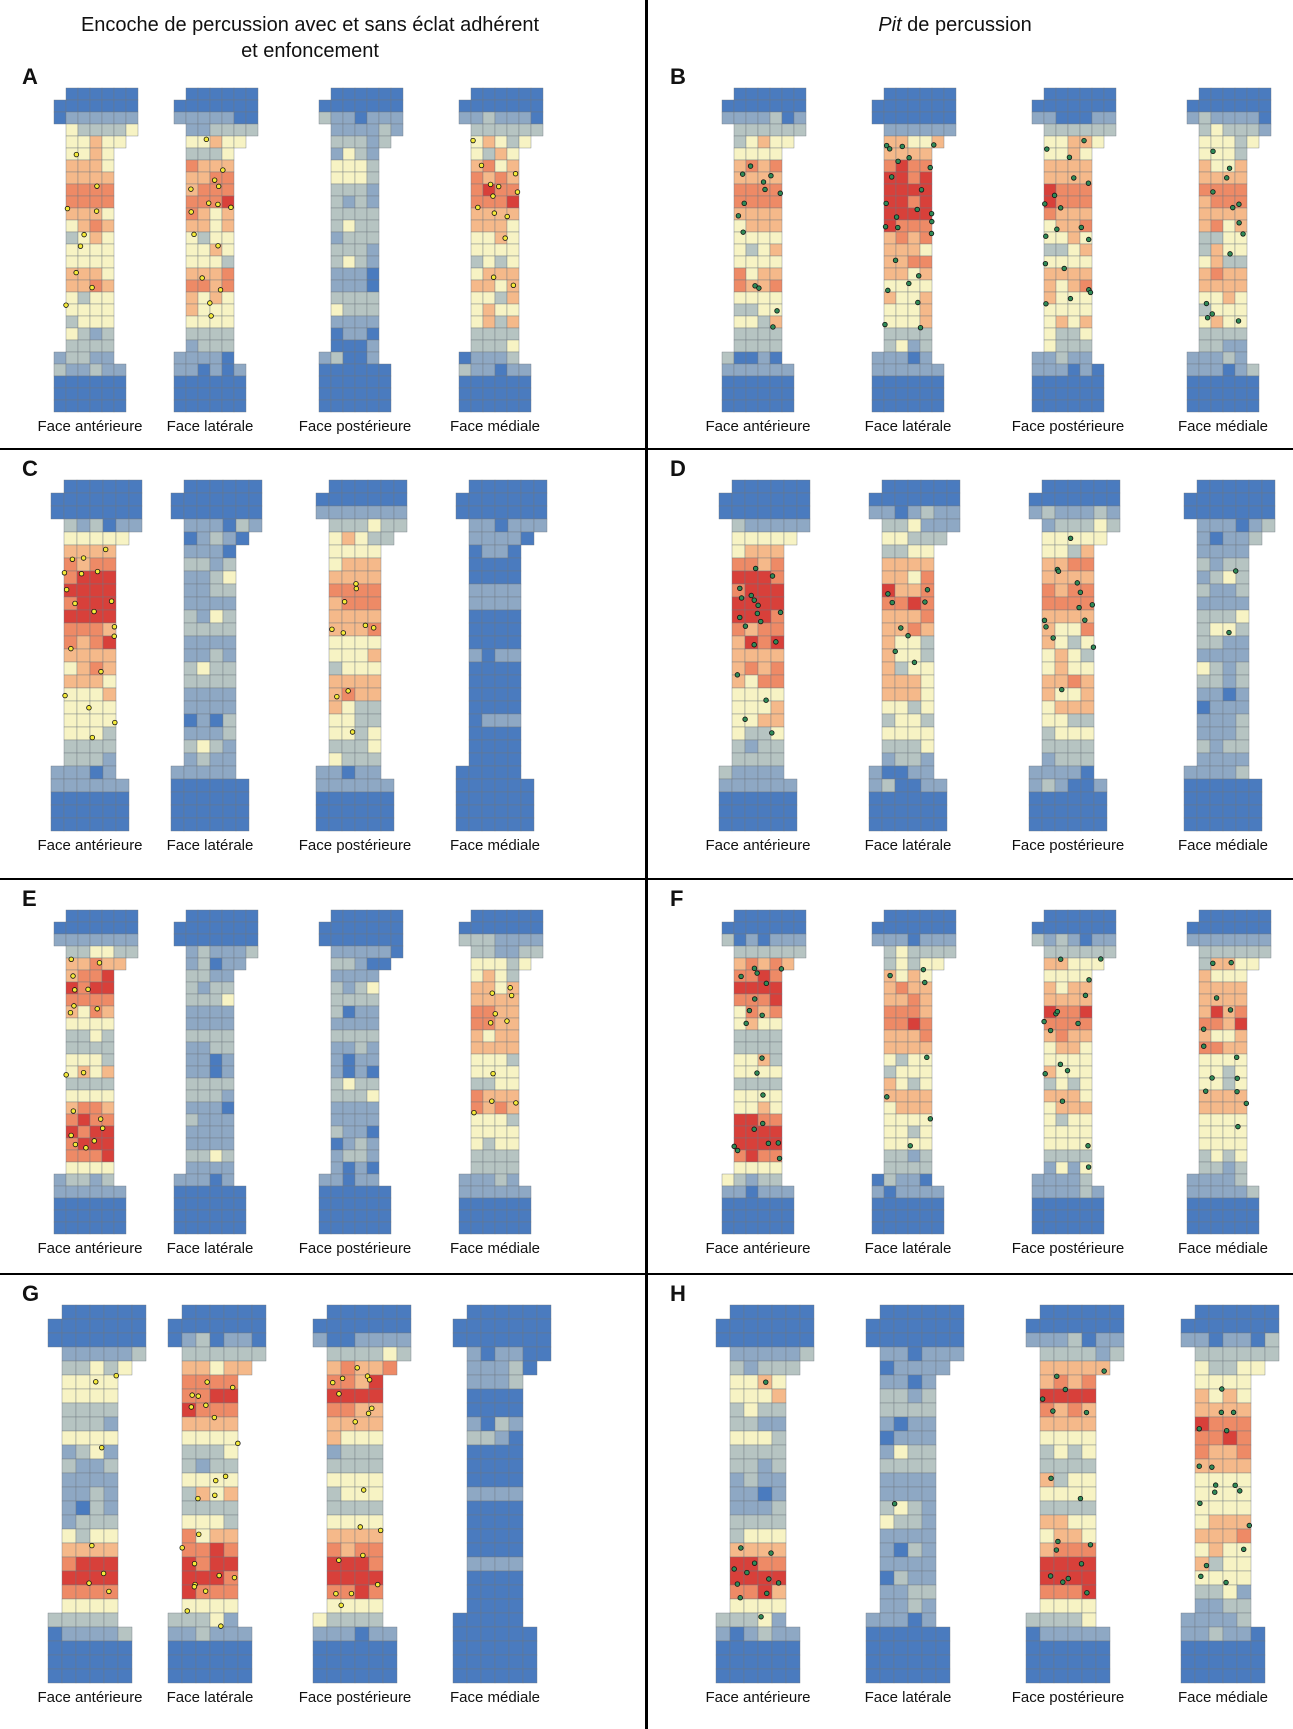 Image resolution: width=1293 pixels, height=1729 pixels. I want to click on face-label: Face médiale, so click(1223, 1248).